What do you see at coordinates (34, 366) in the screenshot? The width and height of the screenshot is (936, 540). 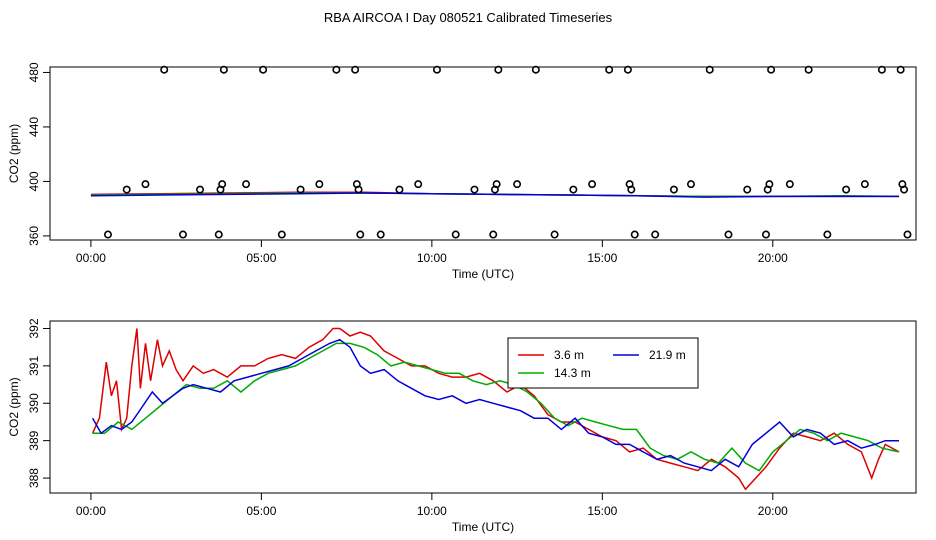 I see `y-tick-label: 391` at bounding box center [34, 366].